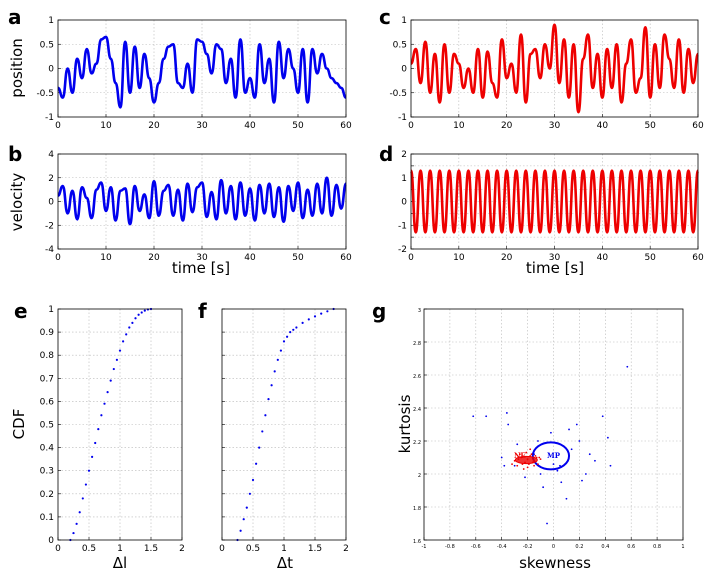 The image size is (716, 579). What do you see at coordinates (47, 402) in the screenshot?
I see `y-tick-label: 0.6` at bounding box center [47, 402].